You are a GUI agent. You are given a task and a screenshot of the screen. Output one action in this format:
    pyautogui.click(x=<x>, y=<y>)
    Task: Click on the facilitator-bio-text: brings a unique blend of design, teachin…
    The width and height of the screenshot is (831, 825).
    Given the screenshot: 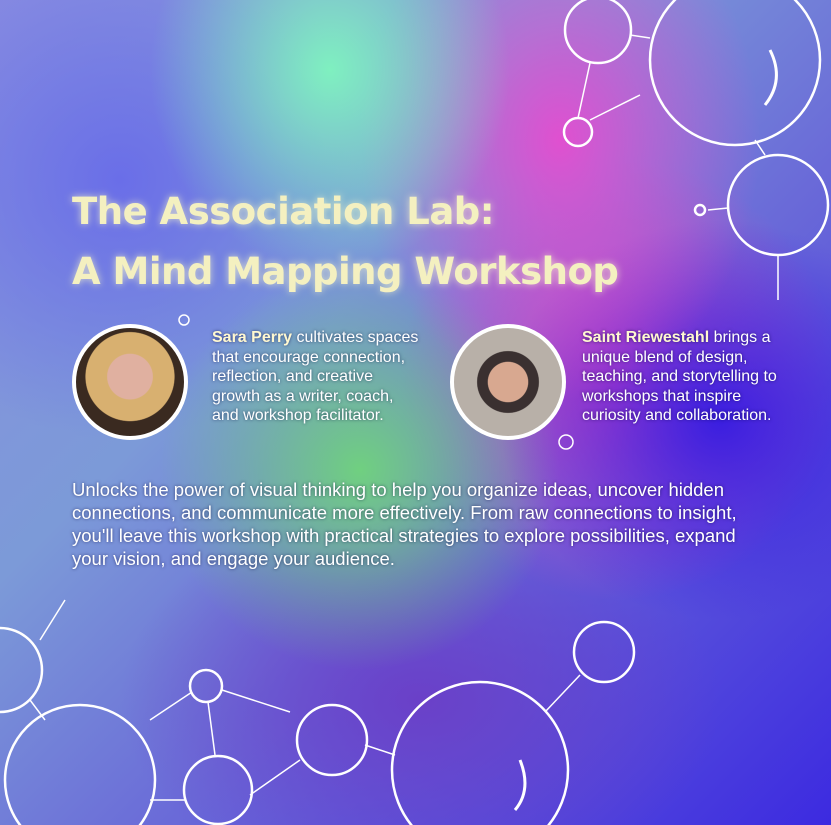 What is the action you would take?
    pyautogui.click(x=679, y=376)
    